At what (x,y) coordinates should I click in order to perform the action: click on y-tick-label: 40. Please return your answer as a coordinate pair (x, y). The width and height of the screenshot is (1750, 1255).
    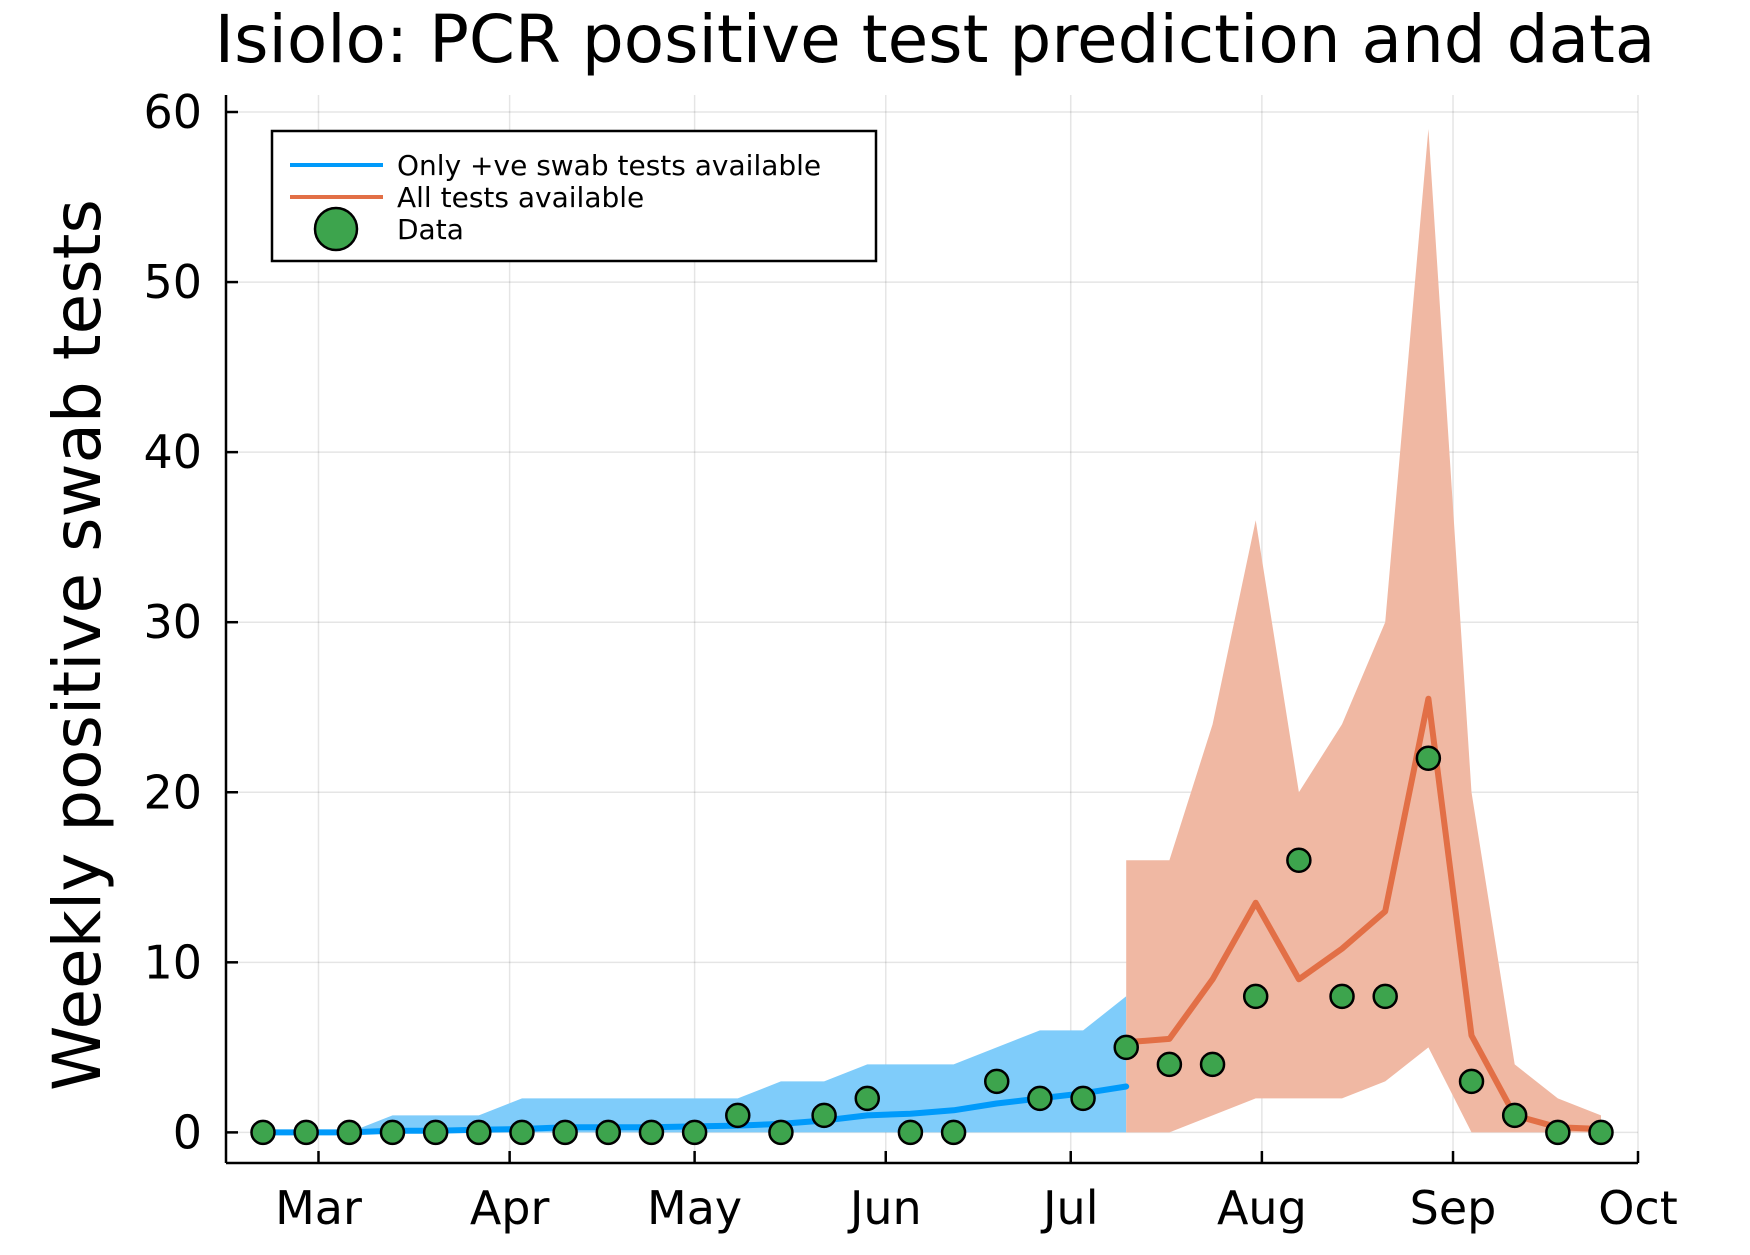
    Looking at the image, I should click on (172, 452).